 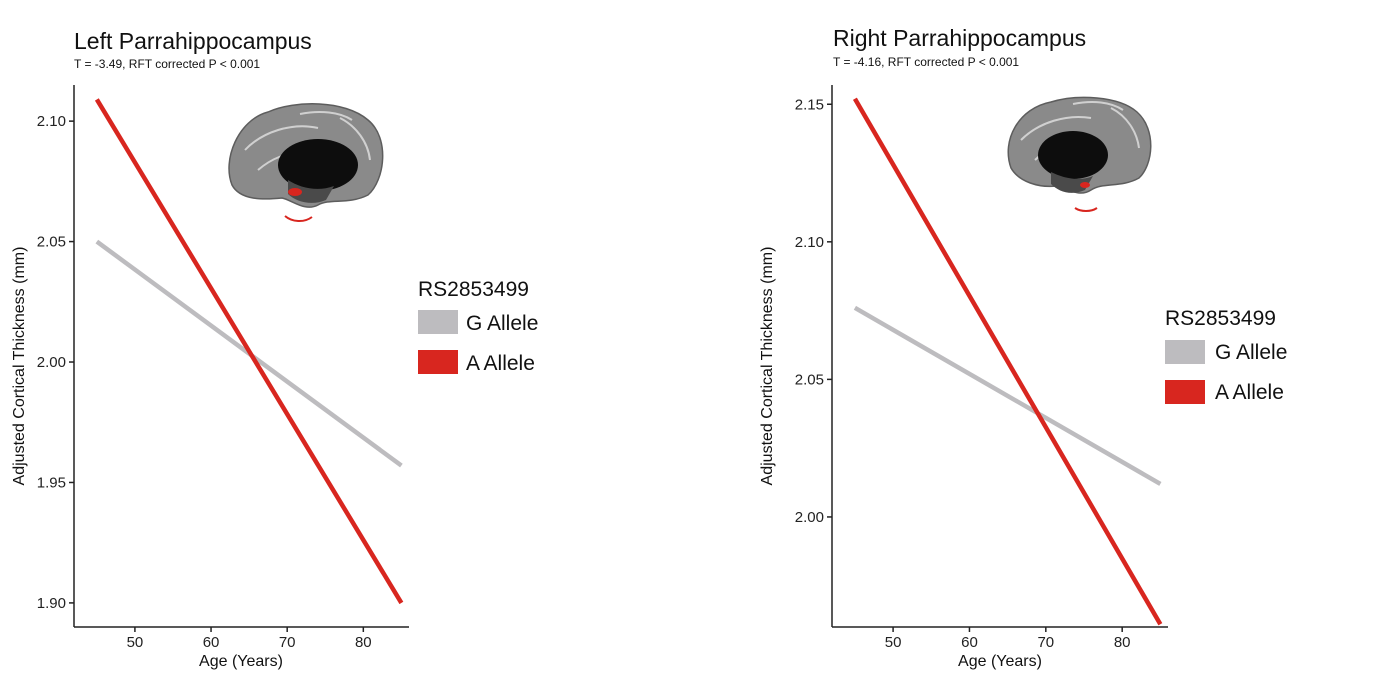 I want to click on y-tick-label: 2.15, so click(x=809, y=104).